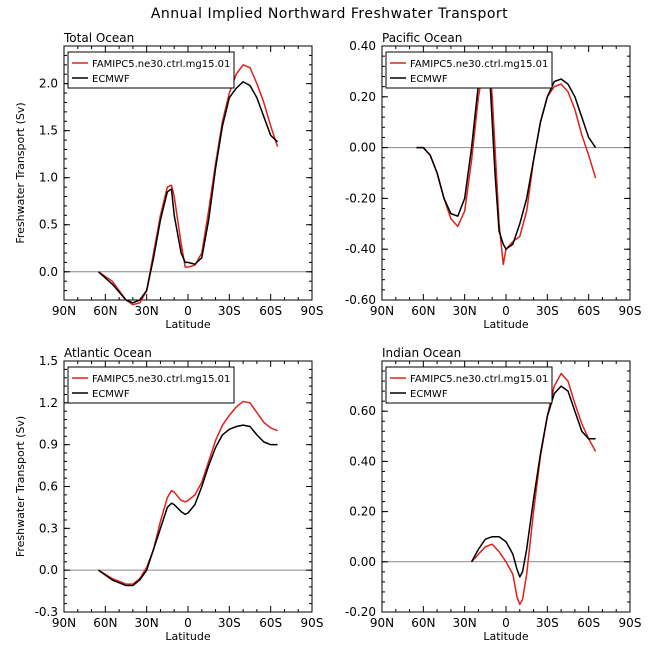  Describe the element at coordinates (48, 403) in the screenshot. I see `y-tick-label: 1.2` at that location.